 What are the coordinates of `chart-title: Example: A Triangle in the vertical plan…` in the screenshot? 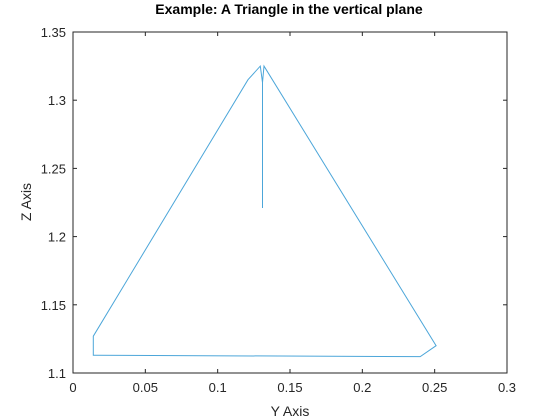 It's located at (289, 9).